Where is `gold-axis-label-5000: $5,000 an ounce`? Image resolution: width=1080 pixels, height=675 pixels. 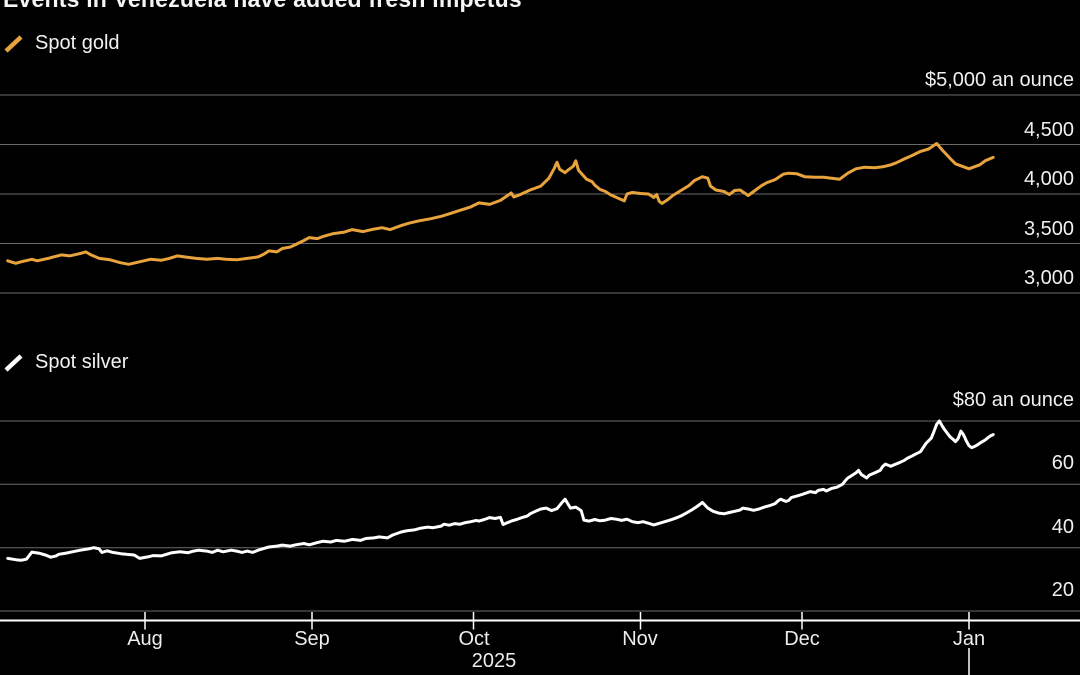
gold-axis-label-5000: $5,000 an ounce is located at coordinates (999, 80).